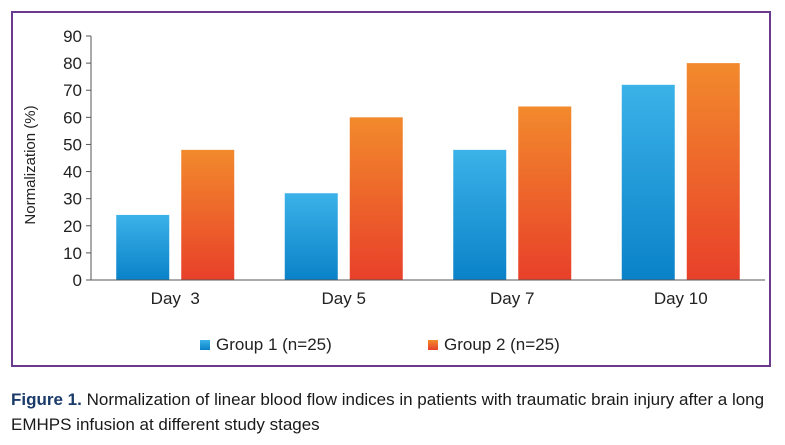 Image resolution: width=785 pixels, height=445 pixels. Describe the element at coordinates (72, 253) in the screenshot. I see `y-tick-label: 10` at that location.